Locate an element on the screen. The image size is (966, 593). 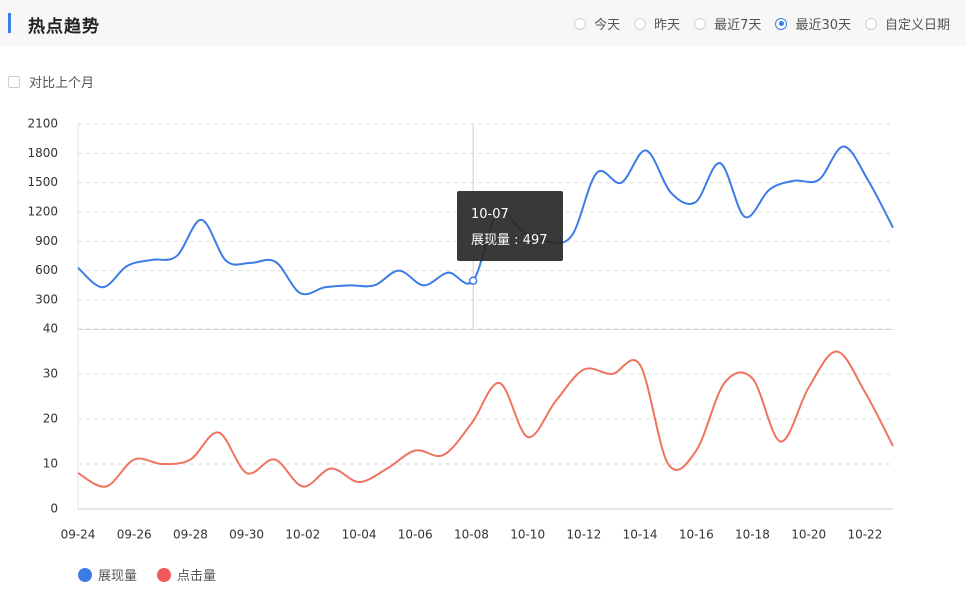
x-tick-label: 10-08 is located at coordinates (471, 535).